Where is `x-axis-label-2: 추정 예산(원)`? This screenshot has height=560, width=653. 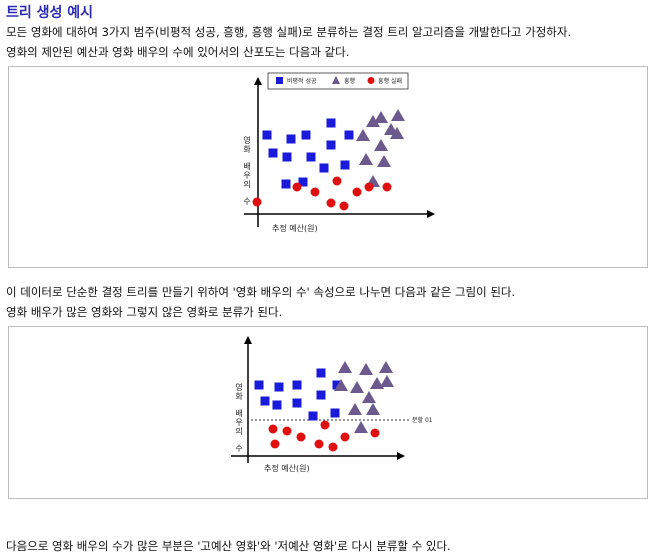
x-axis-label-2: 추정 예산(원) is located at coordinates (287, 468).